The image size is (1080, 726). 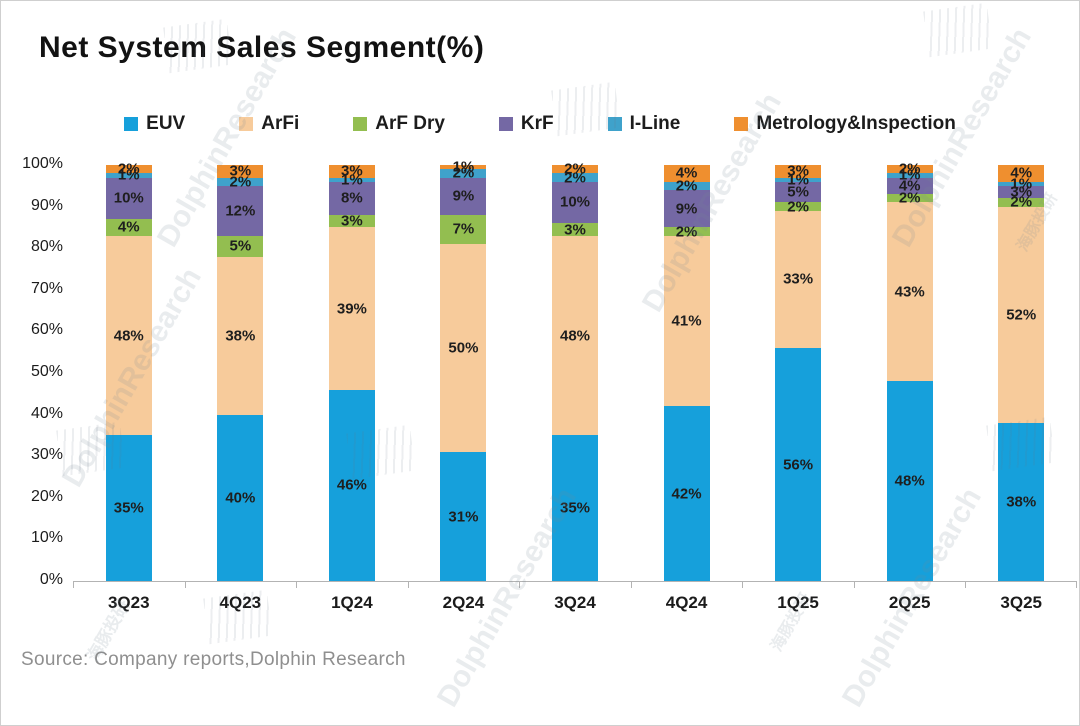 I want to click on bar-segment-metrology-inspection: 3%, so click(x=798, y=171).